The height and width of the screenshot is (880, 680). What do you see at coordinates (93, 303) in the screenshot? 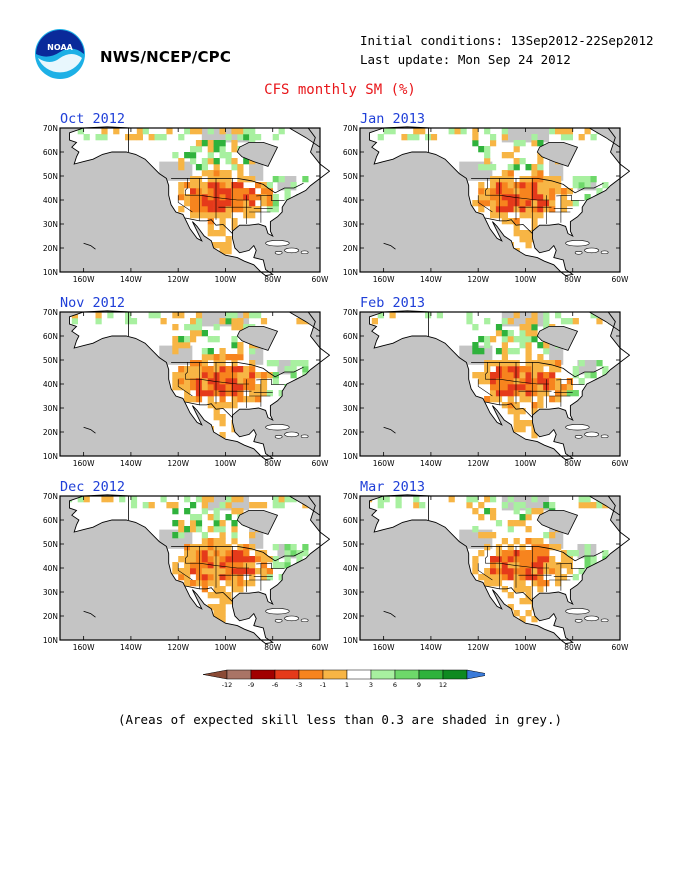
I see `panel-title-nov-2012: Nov 2012` at bounding box center [93, 303].